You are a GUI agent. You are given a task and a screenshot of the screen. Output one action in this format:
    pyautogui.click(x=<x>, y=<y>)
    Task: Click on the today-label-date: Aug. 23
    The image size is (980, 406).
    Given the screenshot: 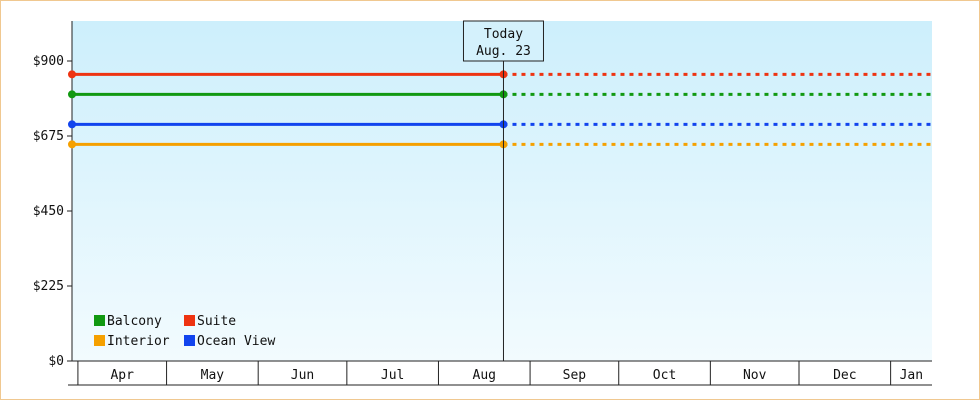 What is the action you would take?
    pyautogui.click(x=503, y=51)
    